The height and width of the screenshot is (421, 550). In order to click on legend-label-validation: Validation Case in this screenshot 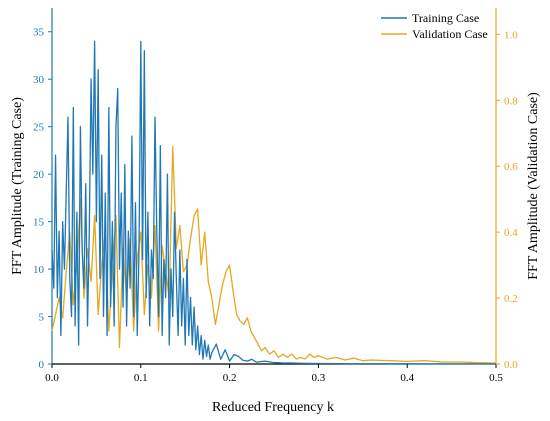, I will do `click(450, 34)`.